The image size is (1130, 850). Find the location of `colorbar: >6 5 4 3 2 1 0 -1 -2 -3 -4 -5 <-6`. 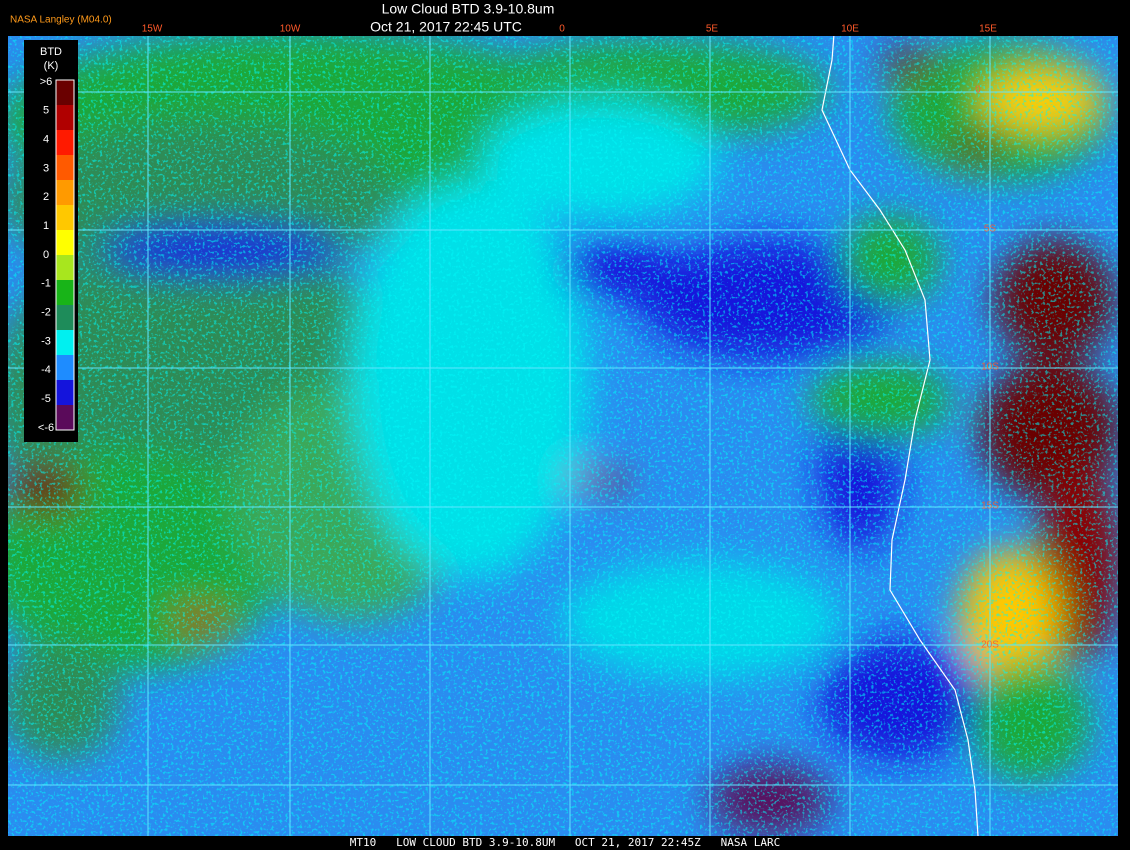

colorbar: >6 5 4 3 2 1 0 -1 -2 -3 -4 -5 <-6 is located at coordinates (56, 255).